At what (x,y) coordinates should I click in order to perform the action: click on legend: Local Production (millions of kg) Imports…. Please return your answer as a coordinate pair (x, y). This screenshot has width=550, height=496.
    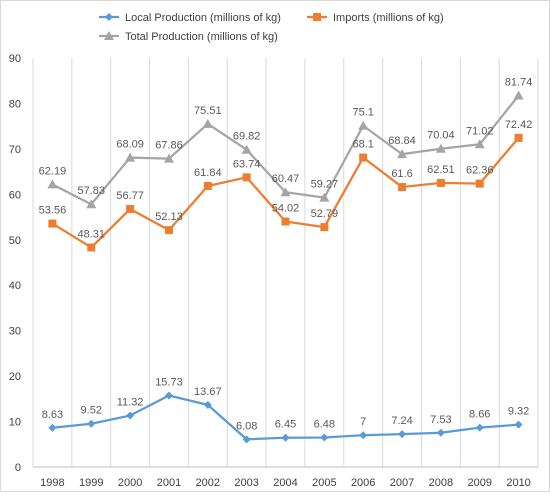
    Looking at the image, I should click on (271, 27).